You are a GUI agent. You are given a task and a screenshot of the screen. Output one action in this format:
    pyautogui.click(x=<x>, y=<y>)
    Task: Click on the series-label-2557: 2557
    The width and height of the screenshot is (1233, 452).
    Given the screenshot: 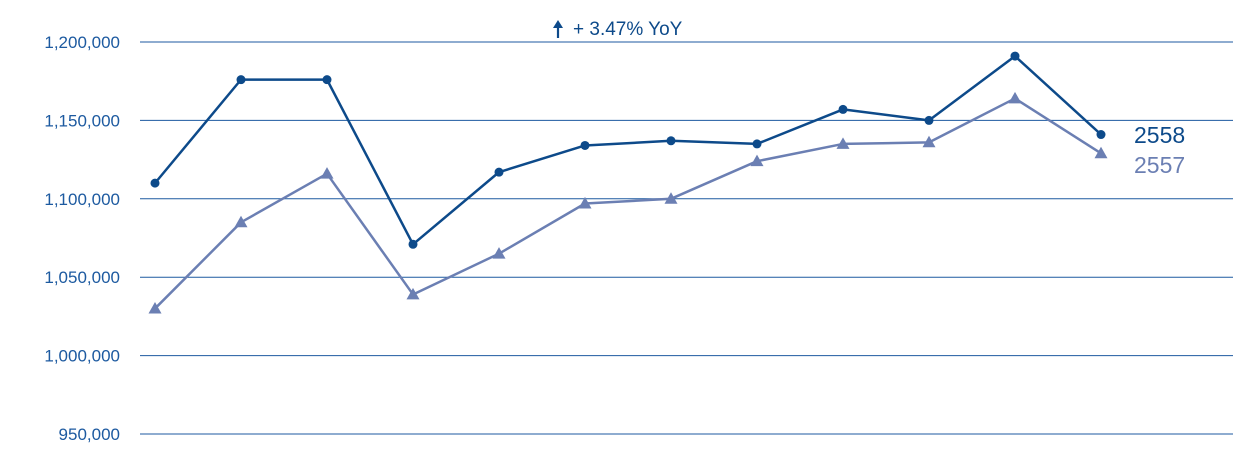 What is the action you would take?
    pyautogui.click(x=1159, y=165)
    